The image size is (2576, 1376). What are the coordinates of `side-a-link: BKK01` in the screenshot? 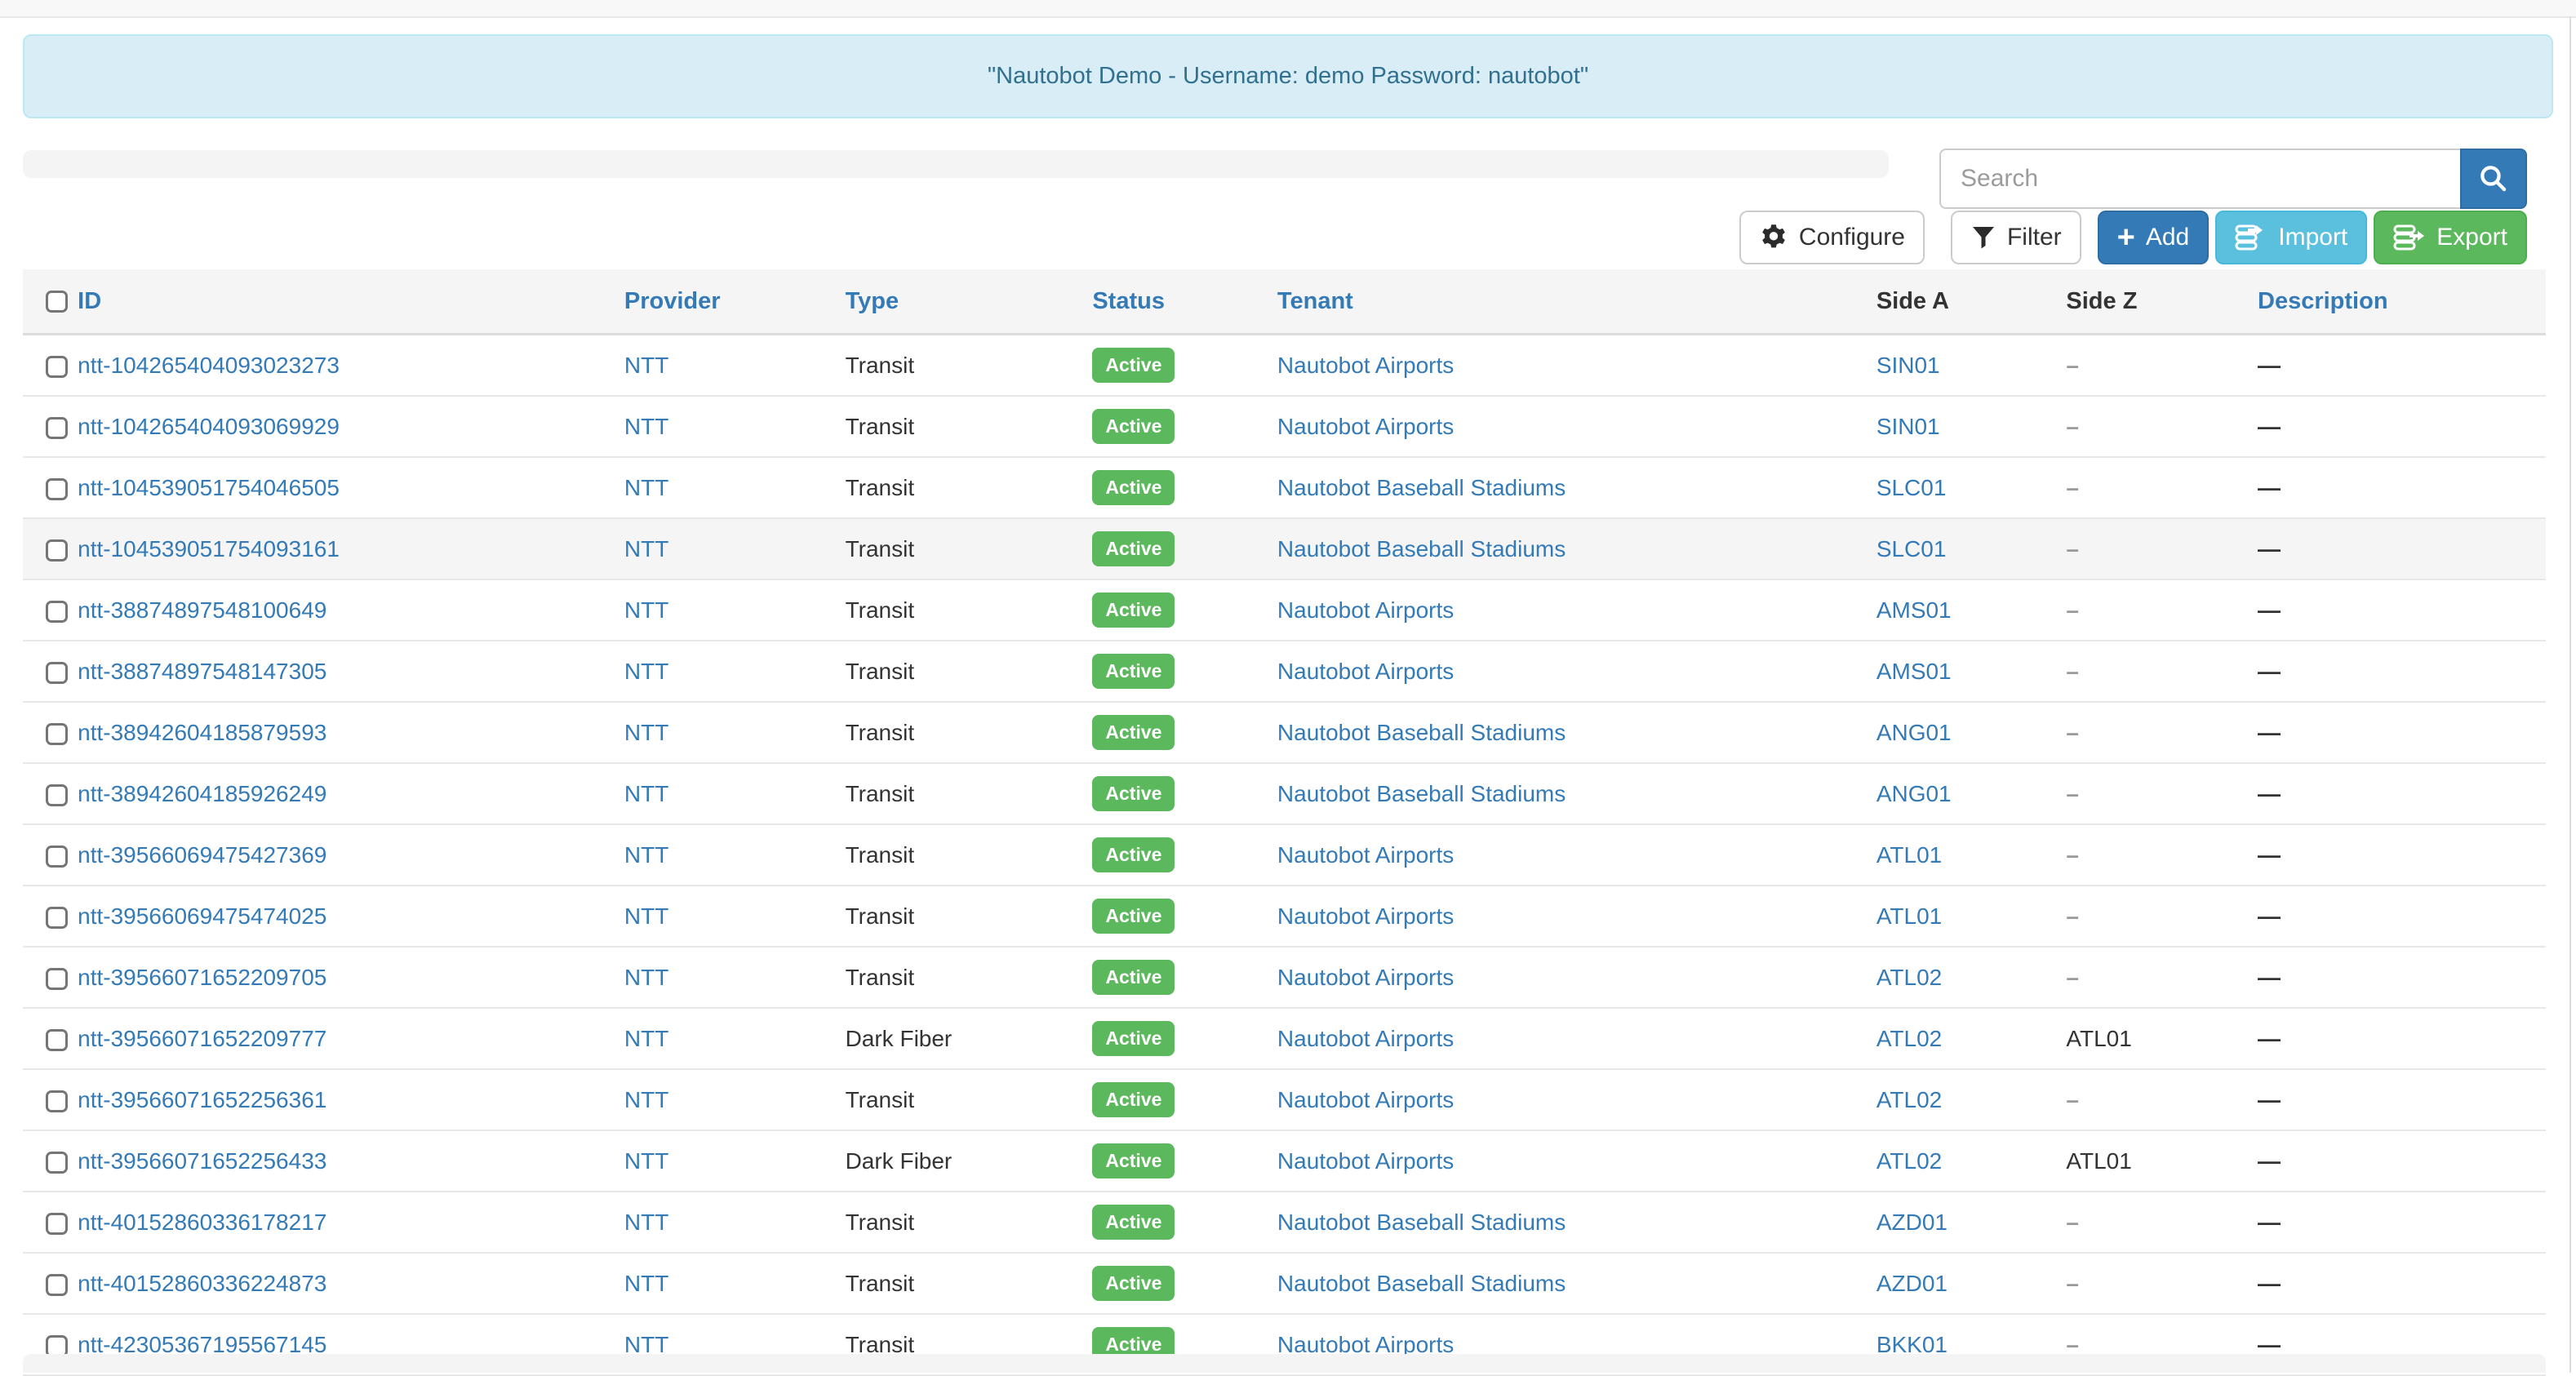 It's located at (1912, 1344).